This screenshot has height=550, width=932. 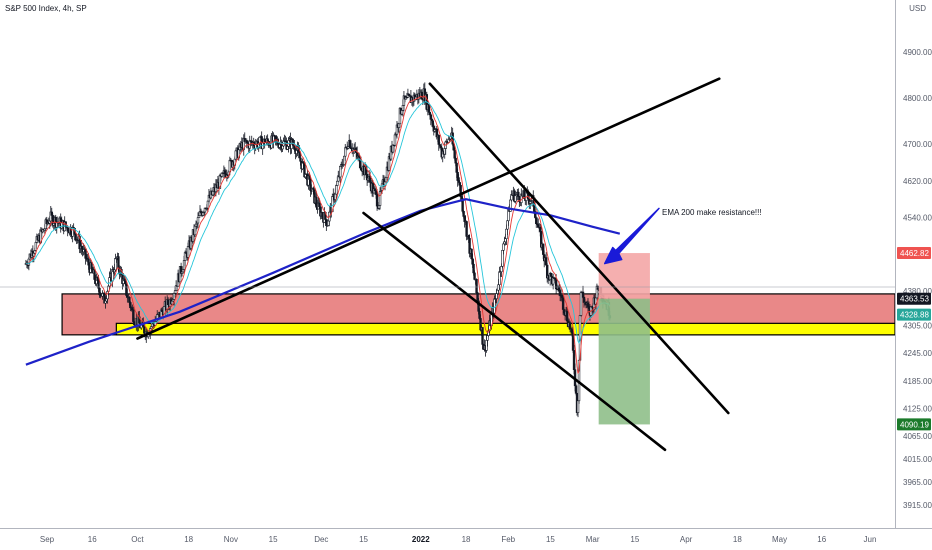 What do you see at coordinates (917, 181) in the screenshot?
I see `y-tick-label: 4620.00` at bounding box center [917, 181].